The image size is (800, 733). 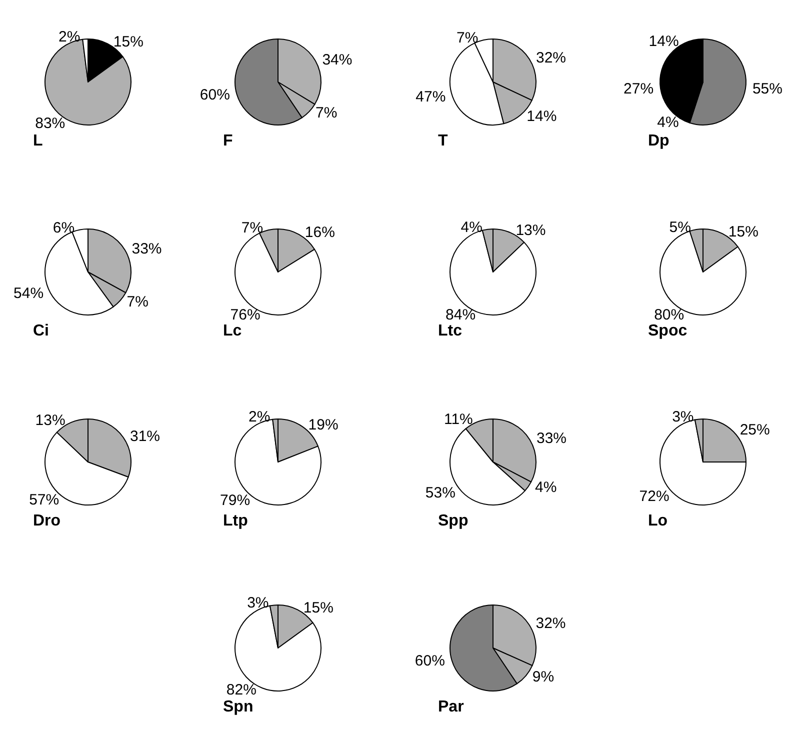 What do you see at coordinates (639, 89) in the screenshot?
I see `data-label: 27%` at bounding box center [639, 89].